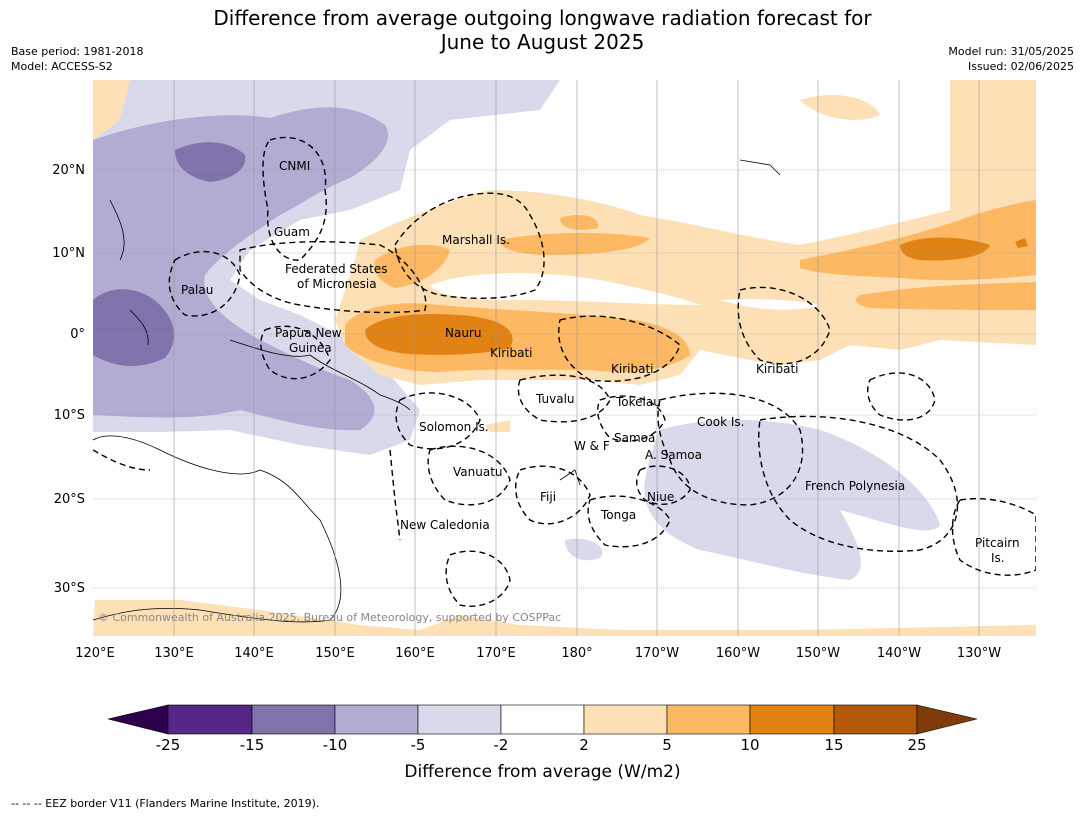 This screenshot has width=1085, height=816. Describe the element at coordinates (62, 66) in the screenshot. I see `model-name: Model: ACCESS-S2` at that location.